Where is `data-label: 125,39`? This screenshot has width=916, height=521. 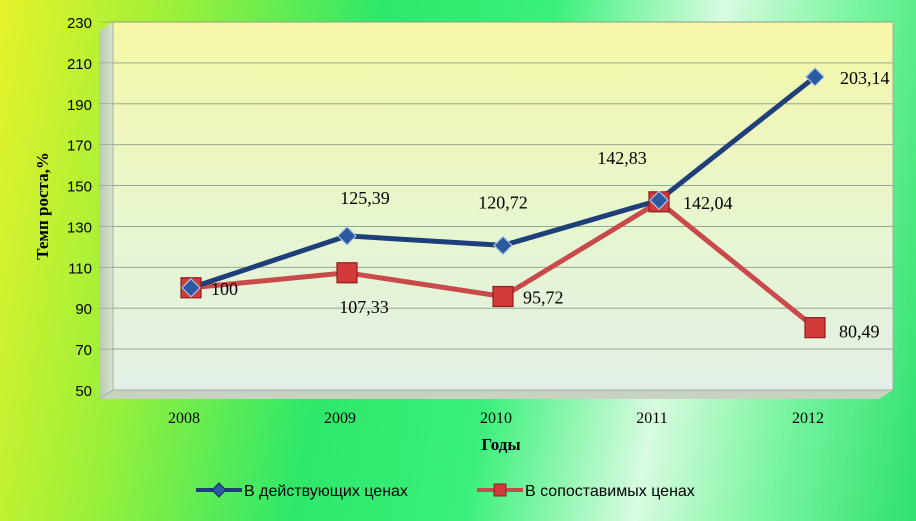
data-label: 125,39 is located at coordinates (365, 198).